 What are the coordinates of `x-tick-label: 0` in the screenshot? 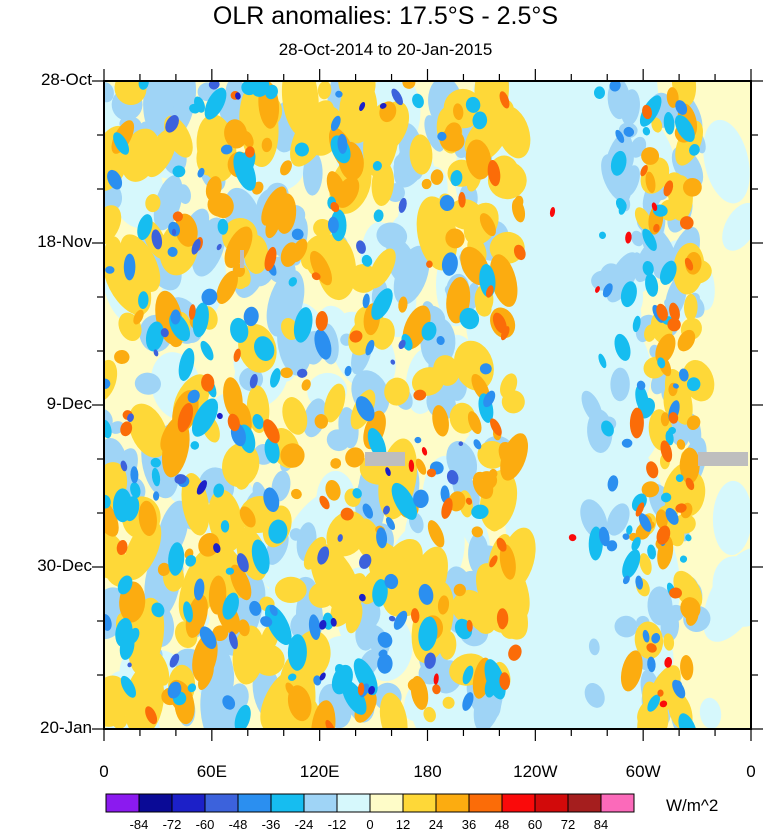 It's located at (751, 771).